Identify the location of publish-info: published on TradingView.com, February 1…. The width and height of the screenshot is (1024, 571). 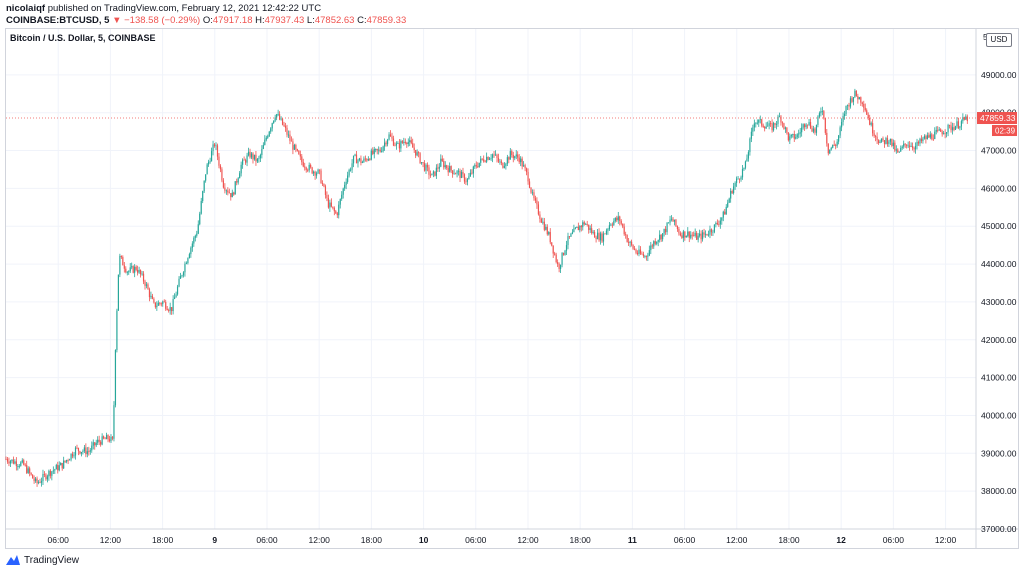
(183, 8).